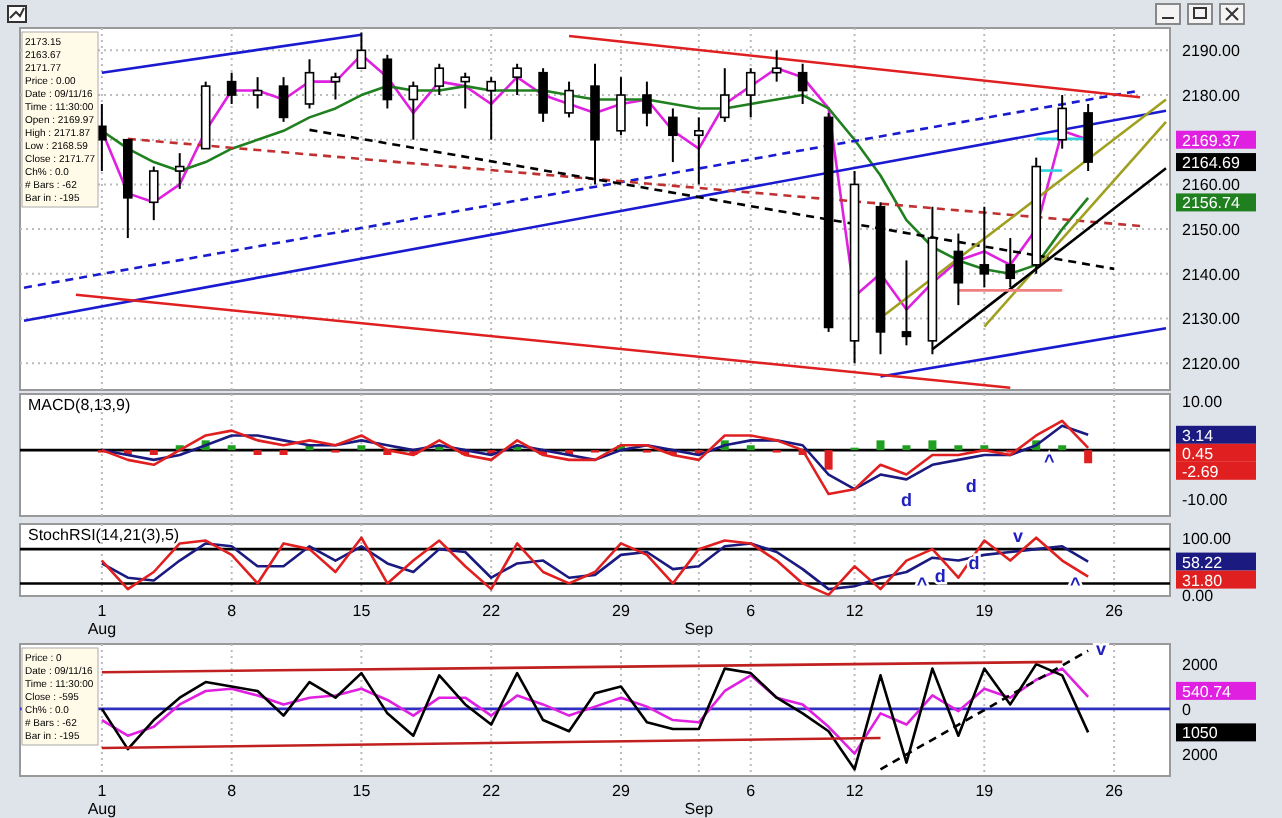  What do you see at coordinates (1187, 709) in the screenshot?
I see `y-tick-label: 0` at bounding box center [1187, 709].